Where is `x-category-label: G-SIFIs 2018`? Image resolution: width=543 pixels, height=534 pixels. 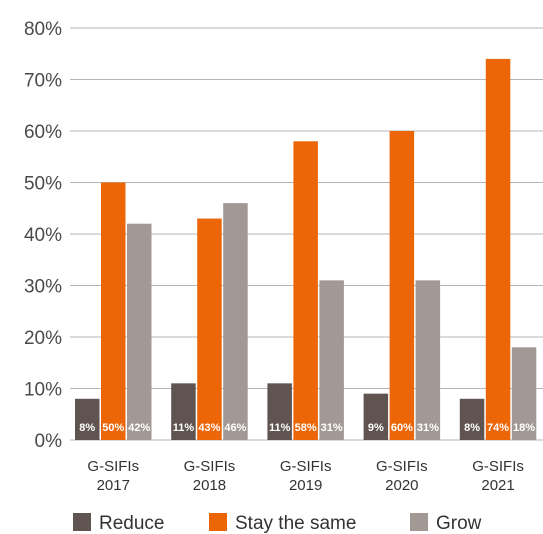
x-category-label: G-SIFIs 2018 is located at coordinates (210, 476).